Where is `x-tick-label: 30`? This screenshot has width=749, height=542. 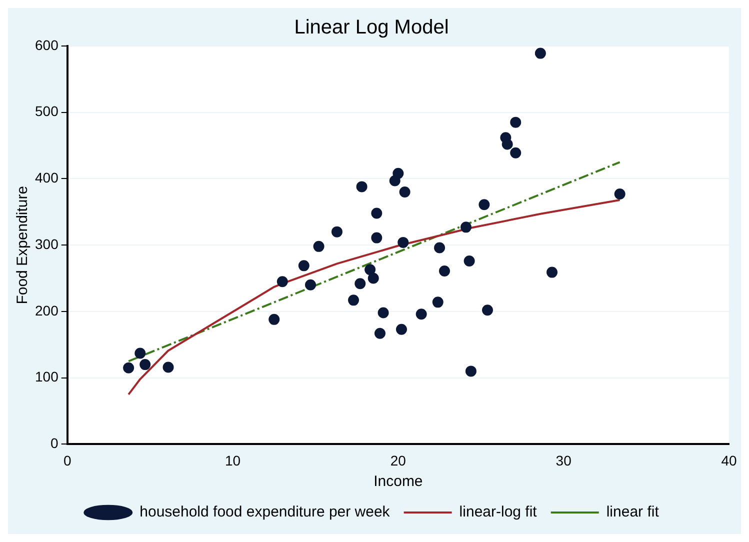
x-tick-label: 30 is located at coordinates (564, 460).